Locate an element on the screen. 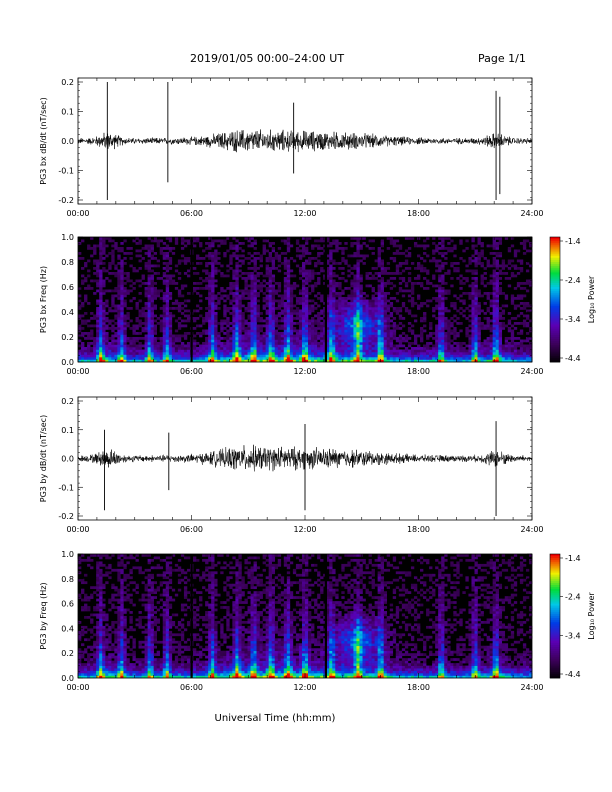 This screenshot has height=792, width=612. x-tick-label: 06:00 is located at coordinates (191, 213).